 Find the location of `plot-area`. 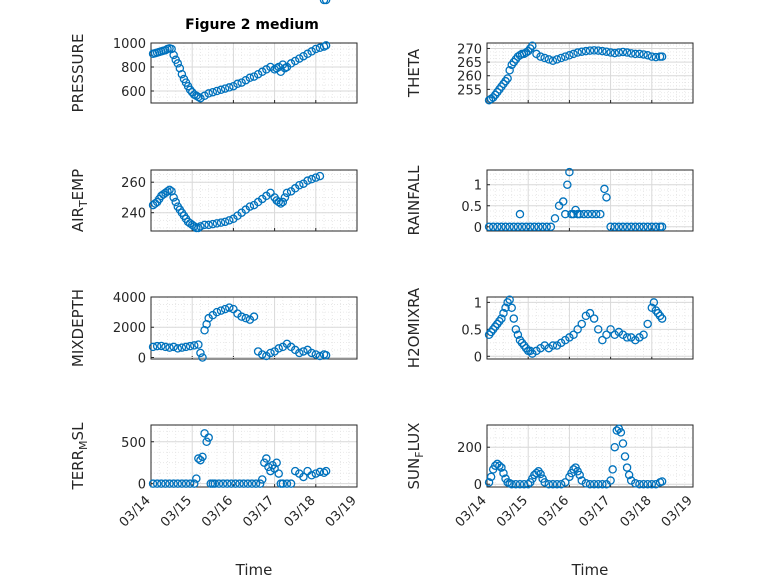

plot-area is located at coordinates (254, 456).